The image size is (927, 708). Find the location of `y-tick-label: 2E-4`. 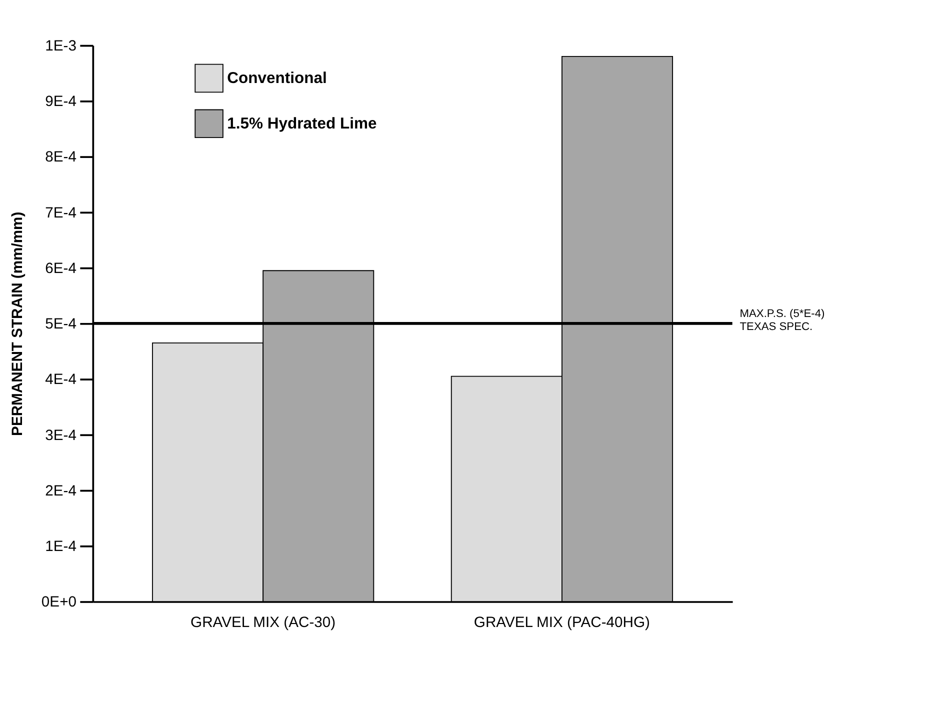

y-tick-label: 2E-4 is located at coordinates (60, 491).